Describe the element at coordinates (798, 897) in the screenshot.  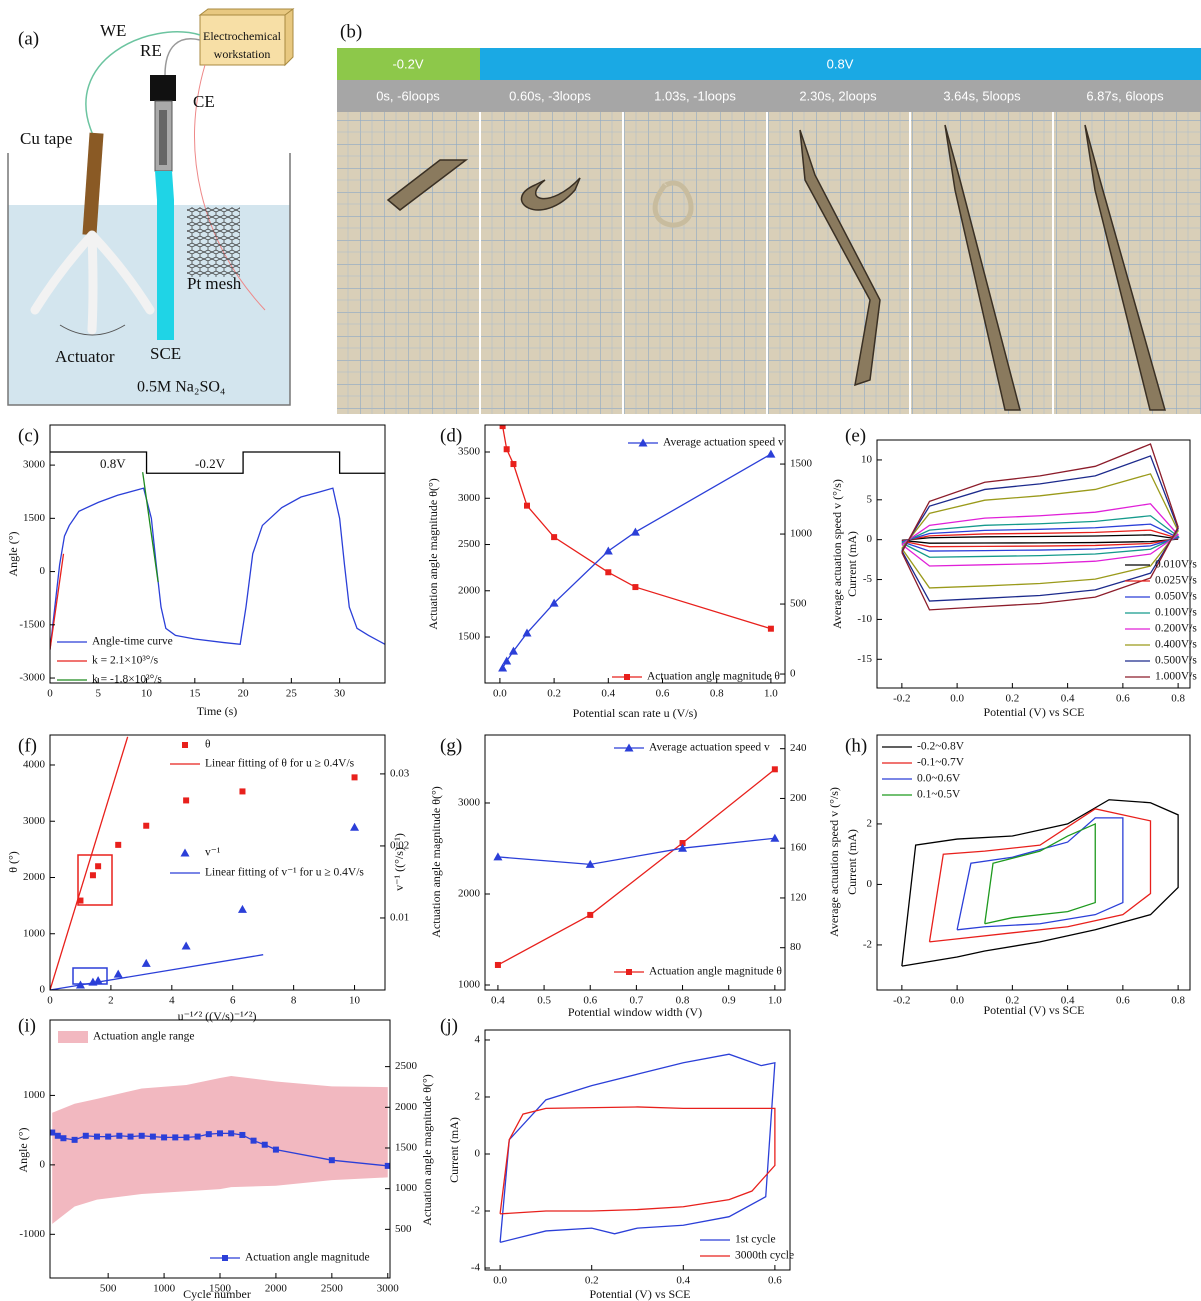
I see `y2-tick-label: 120` at that location.